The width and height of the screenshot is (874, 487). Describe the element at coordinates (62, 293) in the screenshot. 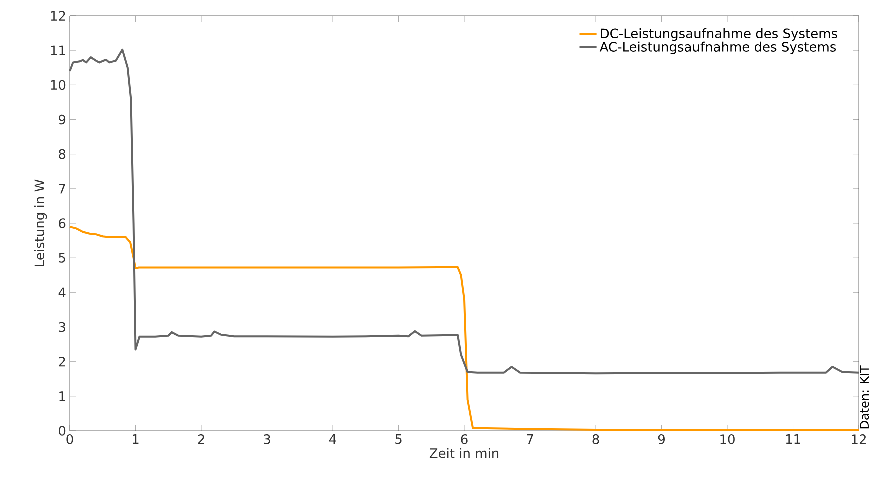

I see `y-tick-label: 4` at that location.